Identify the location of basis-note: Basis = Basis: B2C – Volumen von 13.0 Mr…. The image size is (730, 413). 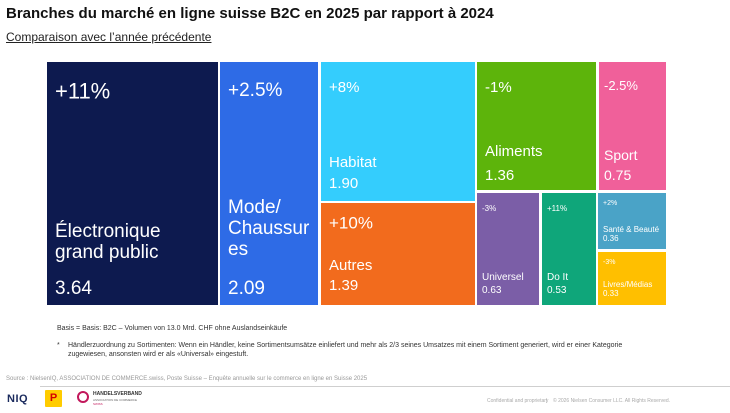
(172, 328).